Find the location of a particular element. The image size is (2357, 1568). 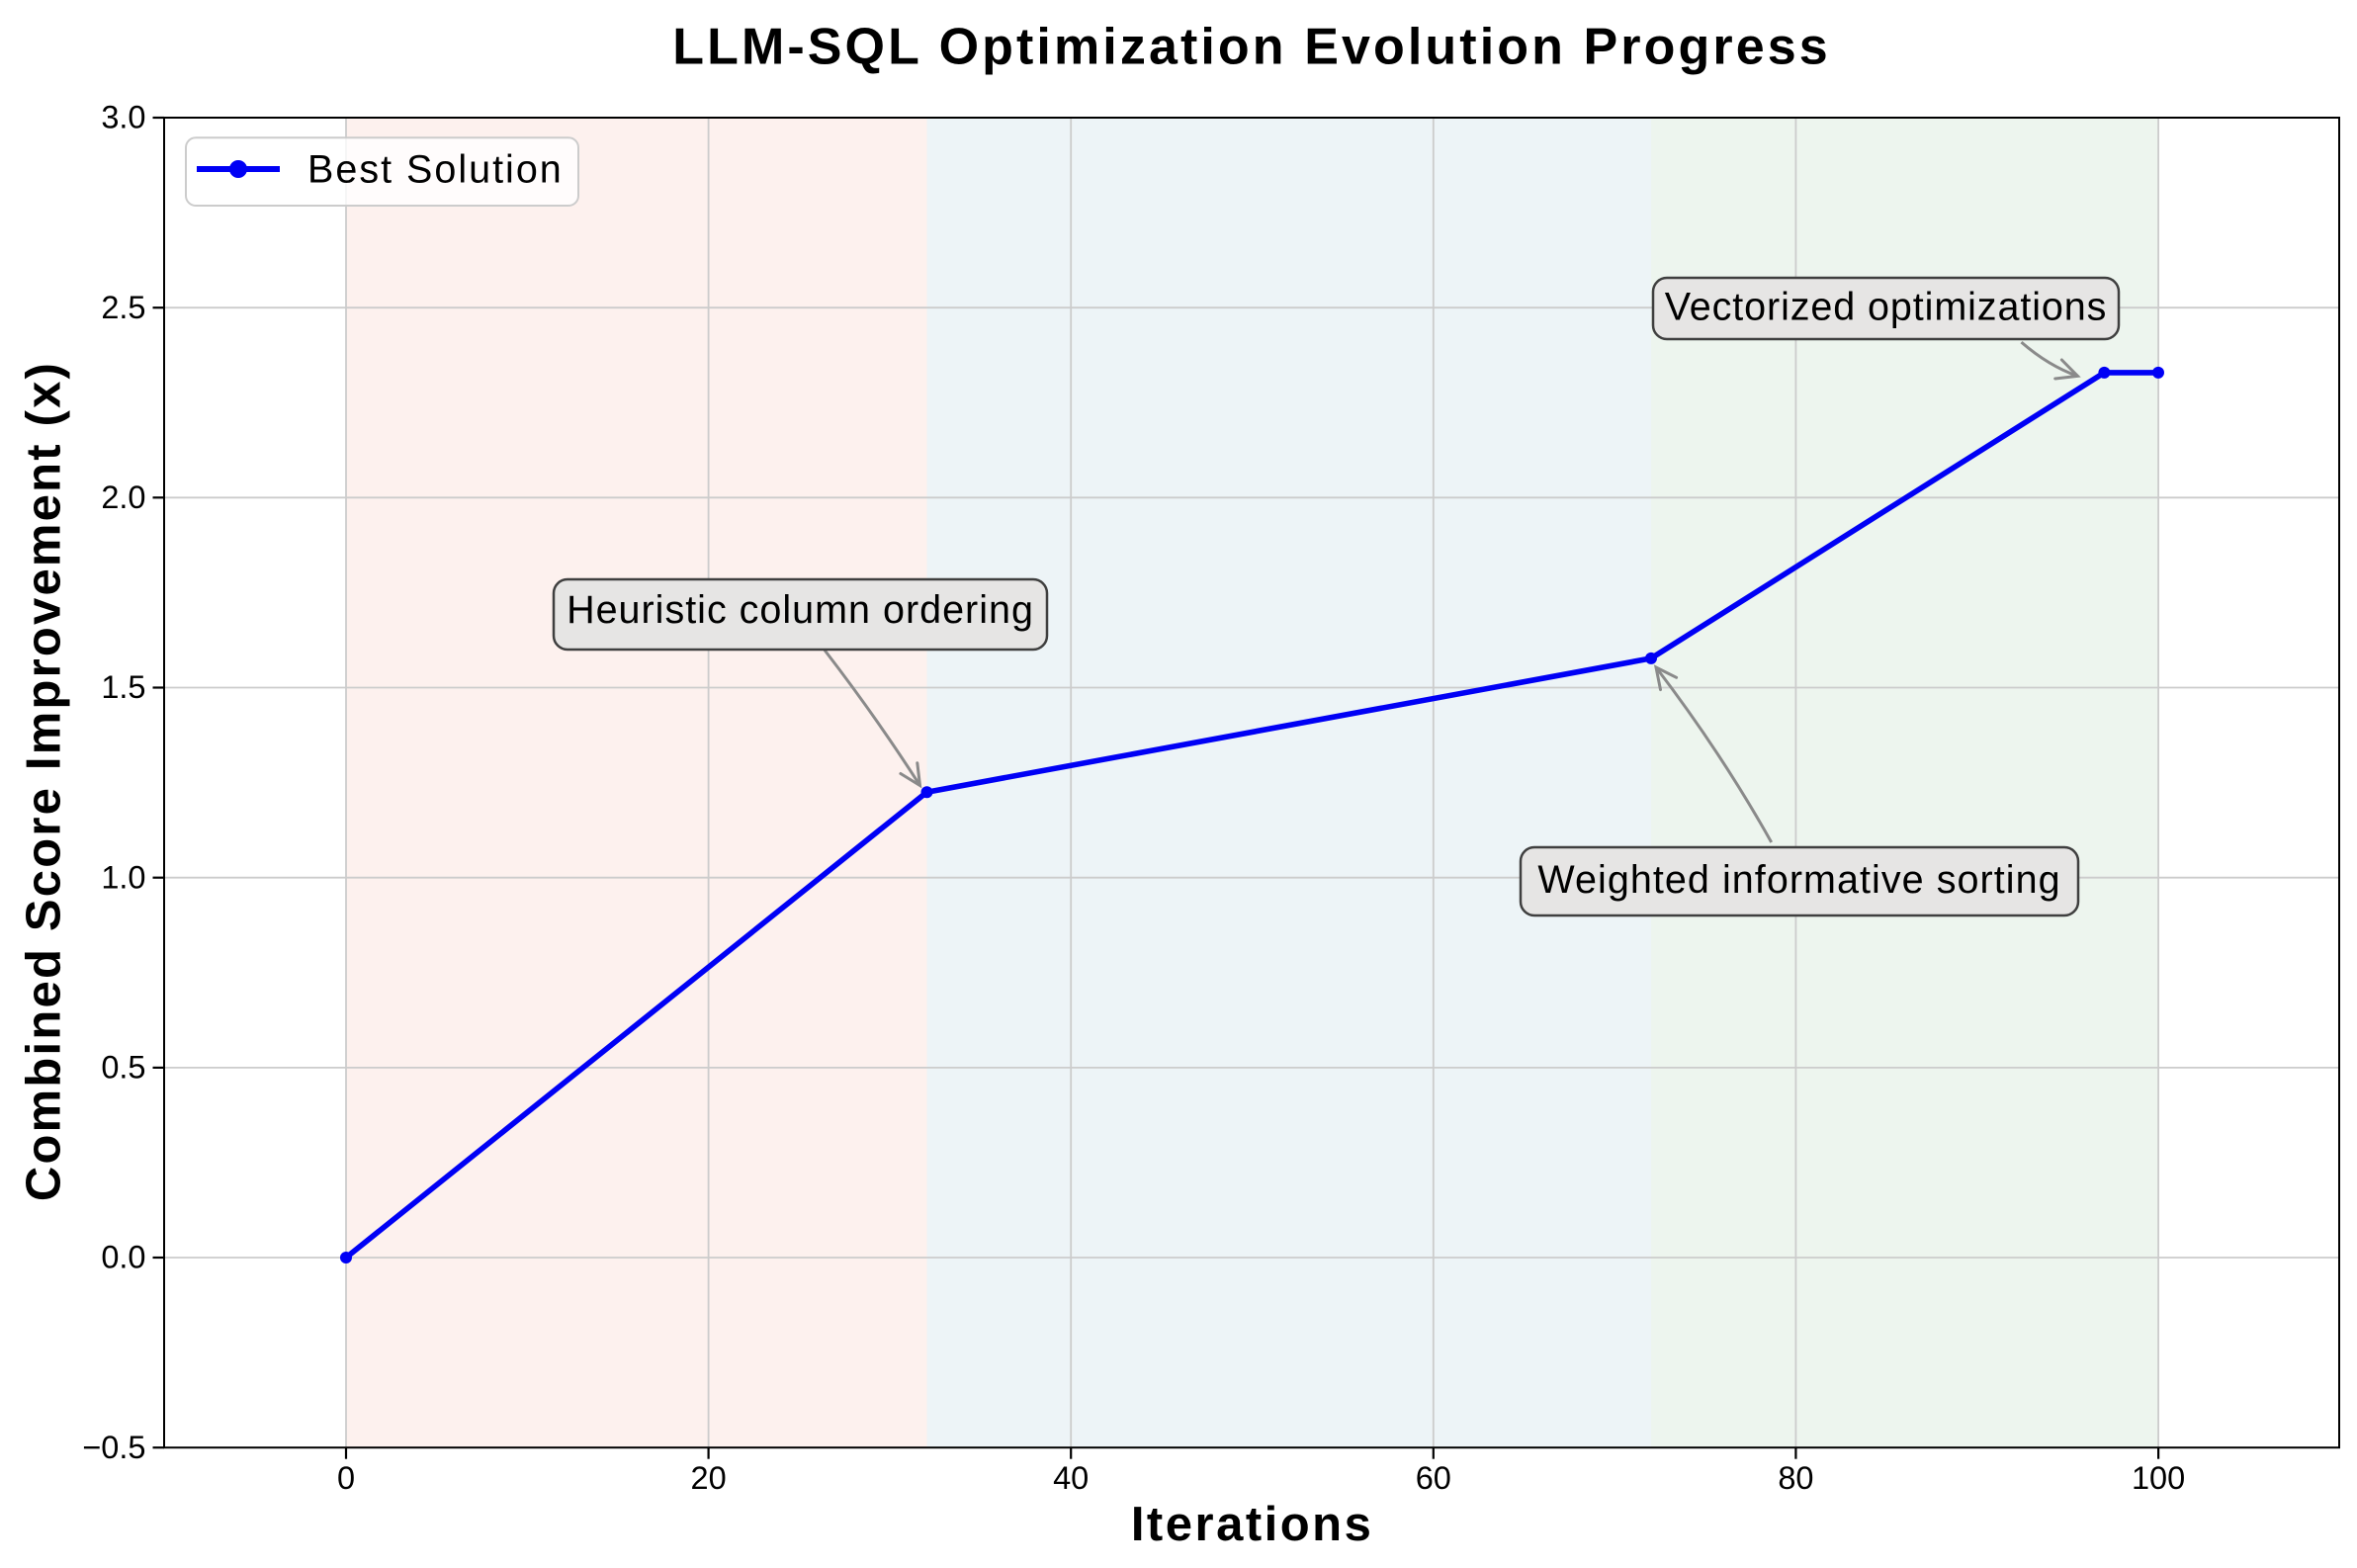

svg-text: 1.5 is located at coordinates (123, 687).